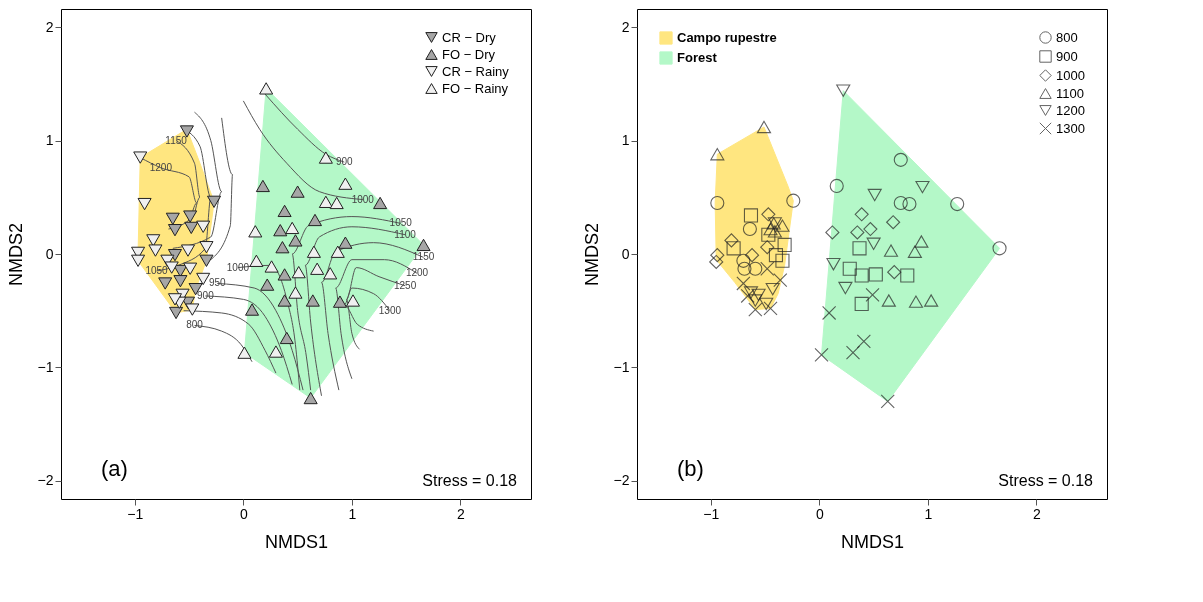  Describe the element at coordinates (390, 310) in the screenshot. I see `annotation: 1300` at that location.